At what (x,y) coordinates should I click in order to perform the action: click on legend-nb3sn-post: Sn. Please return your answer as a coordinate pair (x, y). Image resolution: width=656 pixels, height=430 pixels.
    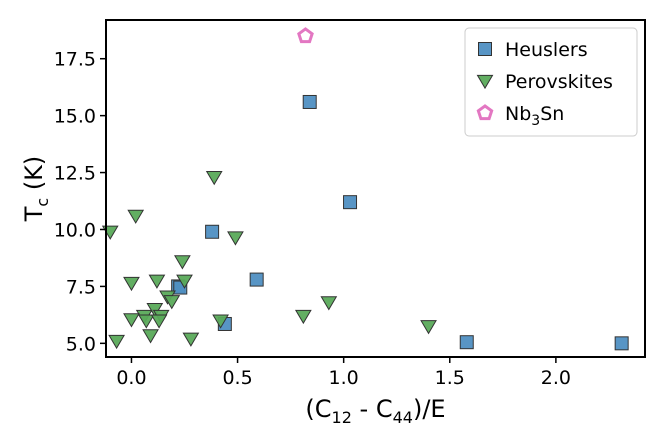
    Looking at the image, I should click on (552, 114).